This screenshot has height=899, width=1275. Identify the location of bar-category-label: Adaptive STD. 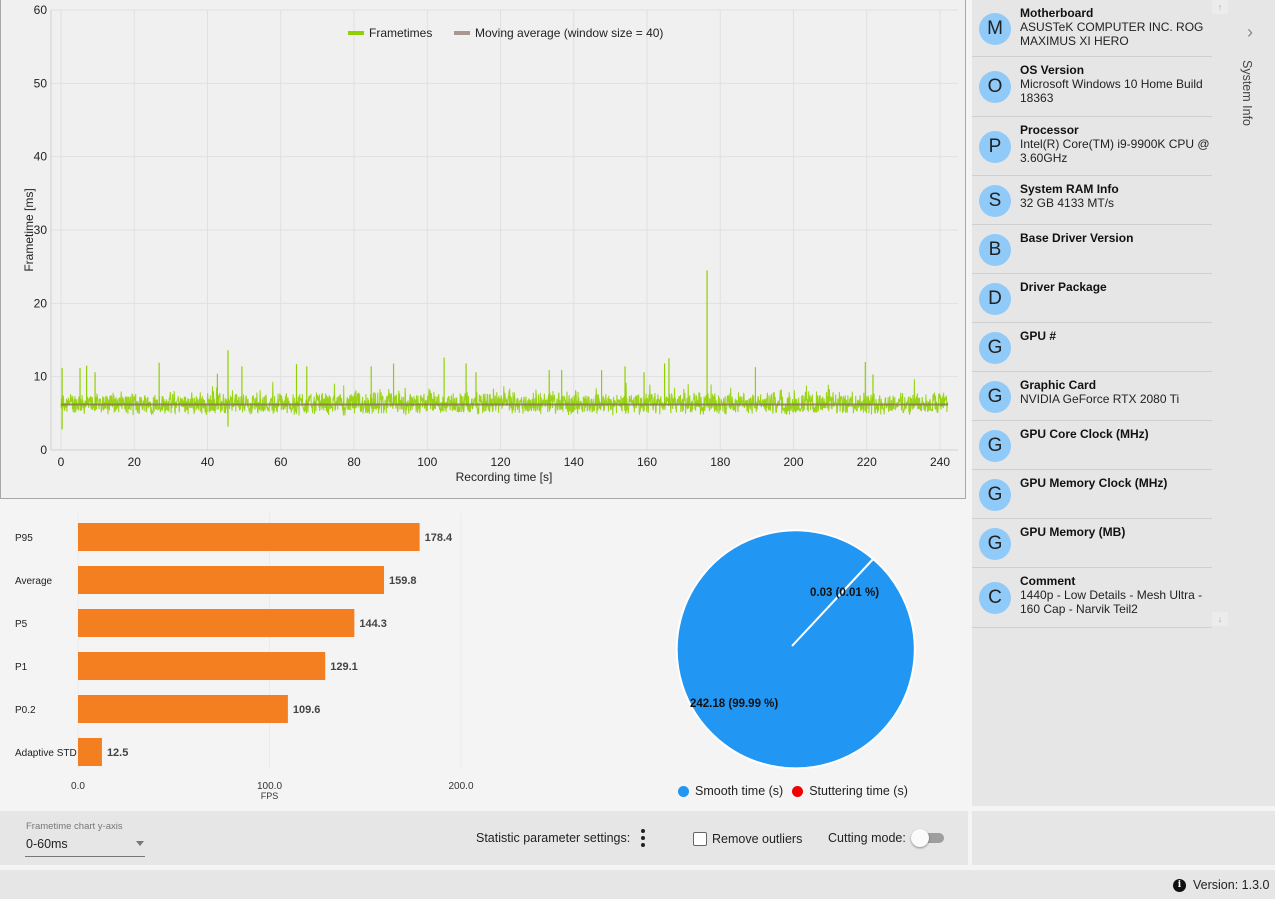
(46, 753).